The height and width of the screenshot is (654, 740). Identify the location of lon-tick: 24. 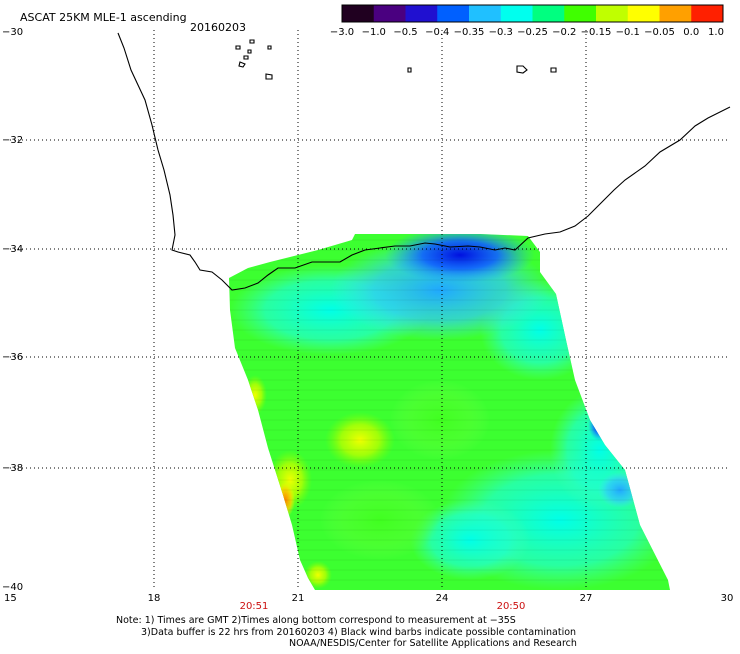
(442, 598).